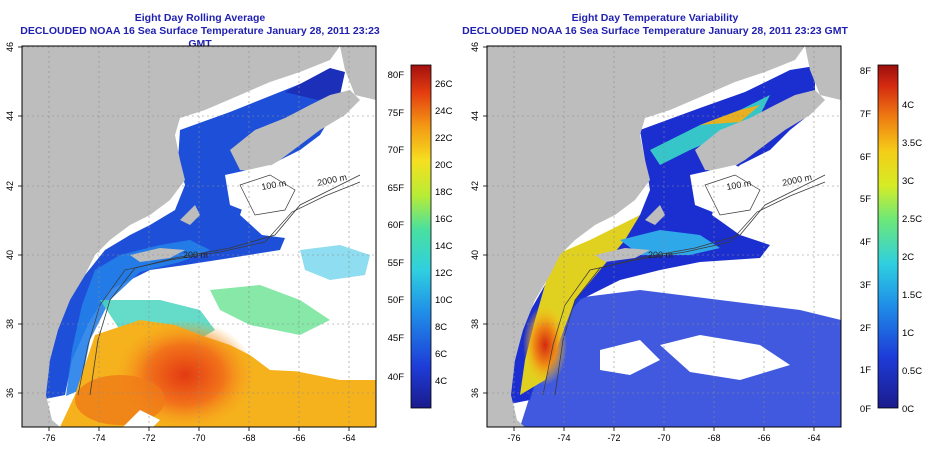 The image size is (950, 475). Describe the element at coordinates (800, 197) in the screenshot. I see `right-map-offshore-nodata` at that location.